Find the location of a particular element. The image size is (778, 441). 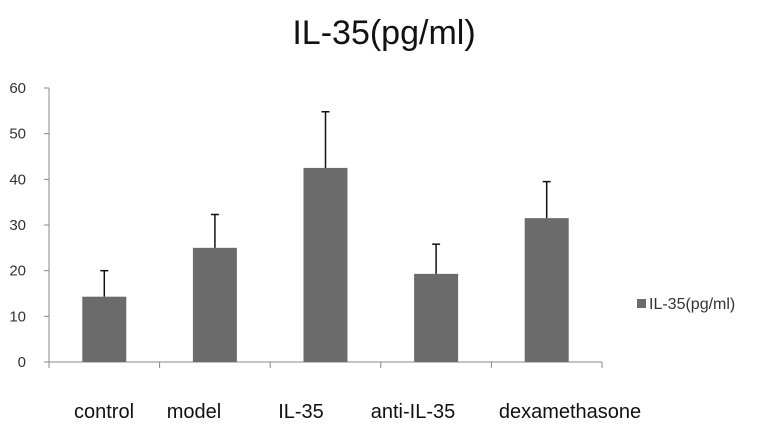

y-axis: 0 10 20 30 40 50 60 is located at coordinates (29, 225).